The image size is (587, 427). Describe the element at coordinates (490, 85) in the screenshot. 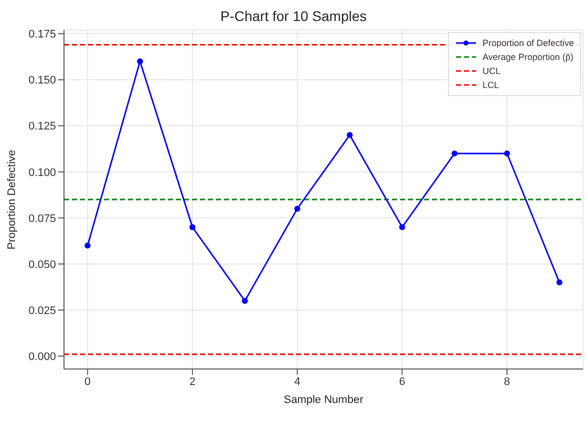

I see `legend-label: LCL` at that location.